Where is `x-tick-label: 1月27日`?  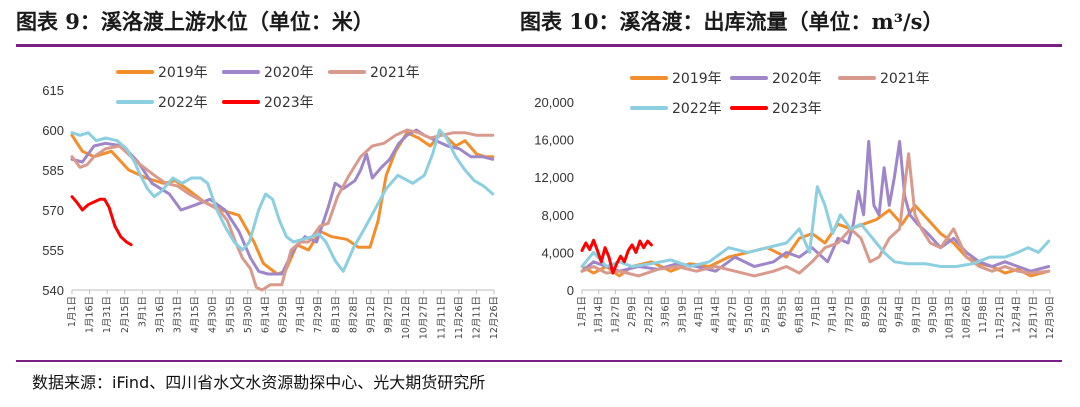
x-tick-label: 1月27日 is located at coordinates (615, 314).